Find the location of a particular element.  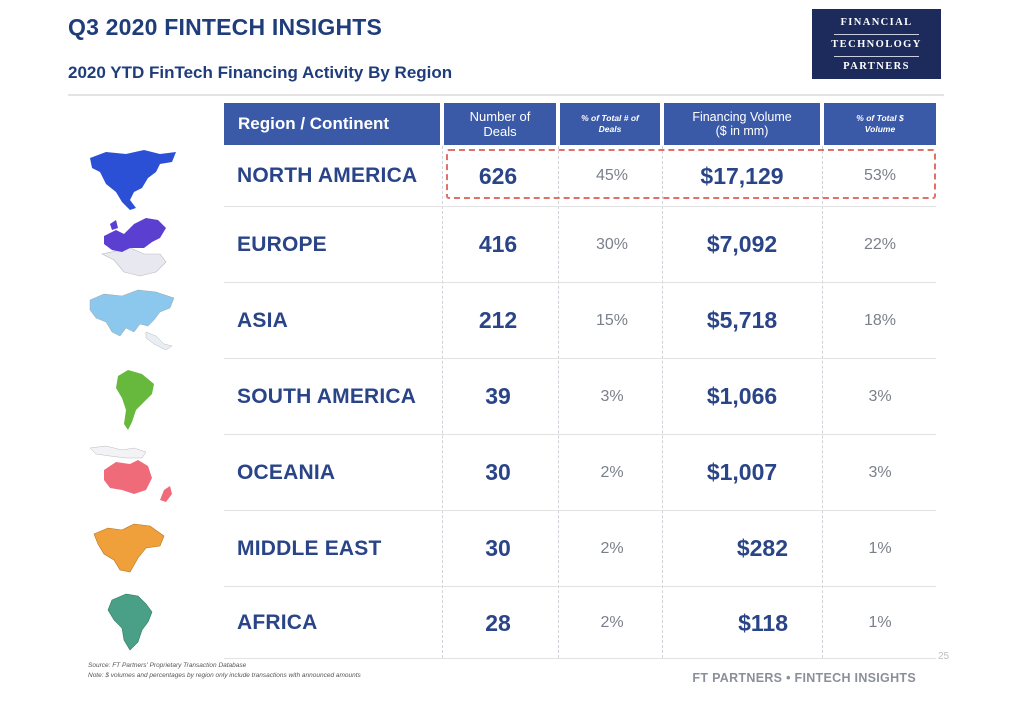

deal-count: 39 is located at coordinates (498, 396).